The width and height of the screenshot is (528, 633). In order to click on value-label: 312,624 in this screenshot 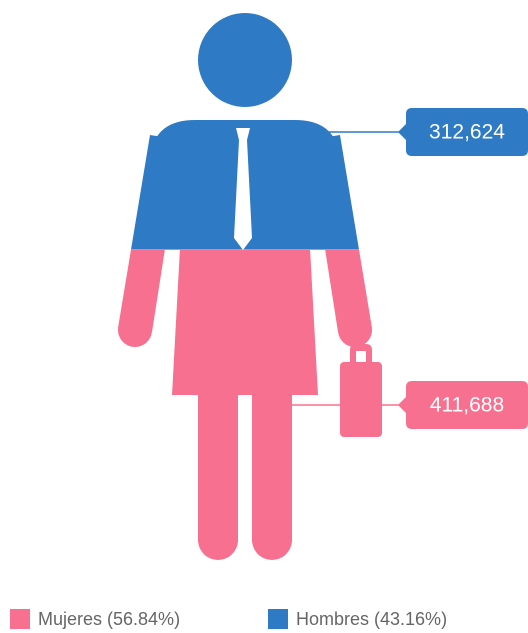, I will do `click(467, 132)`.